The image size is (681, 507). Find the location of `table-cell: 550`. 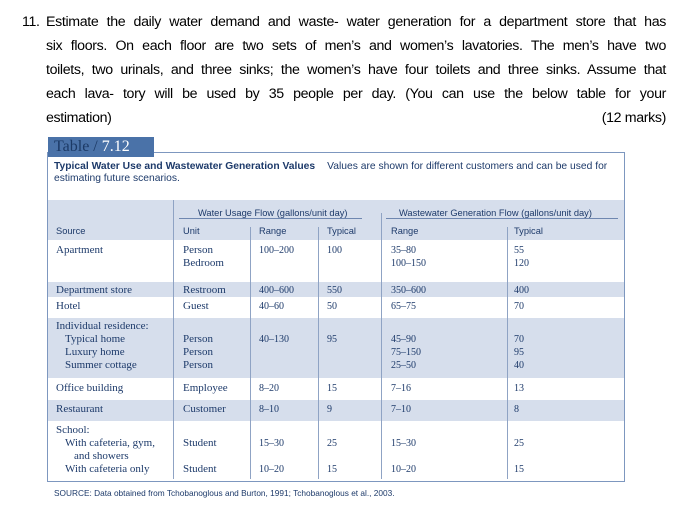

table-cell: 550 is located at coordinates (334, 290).